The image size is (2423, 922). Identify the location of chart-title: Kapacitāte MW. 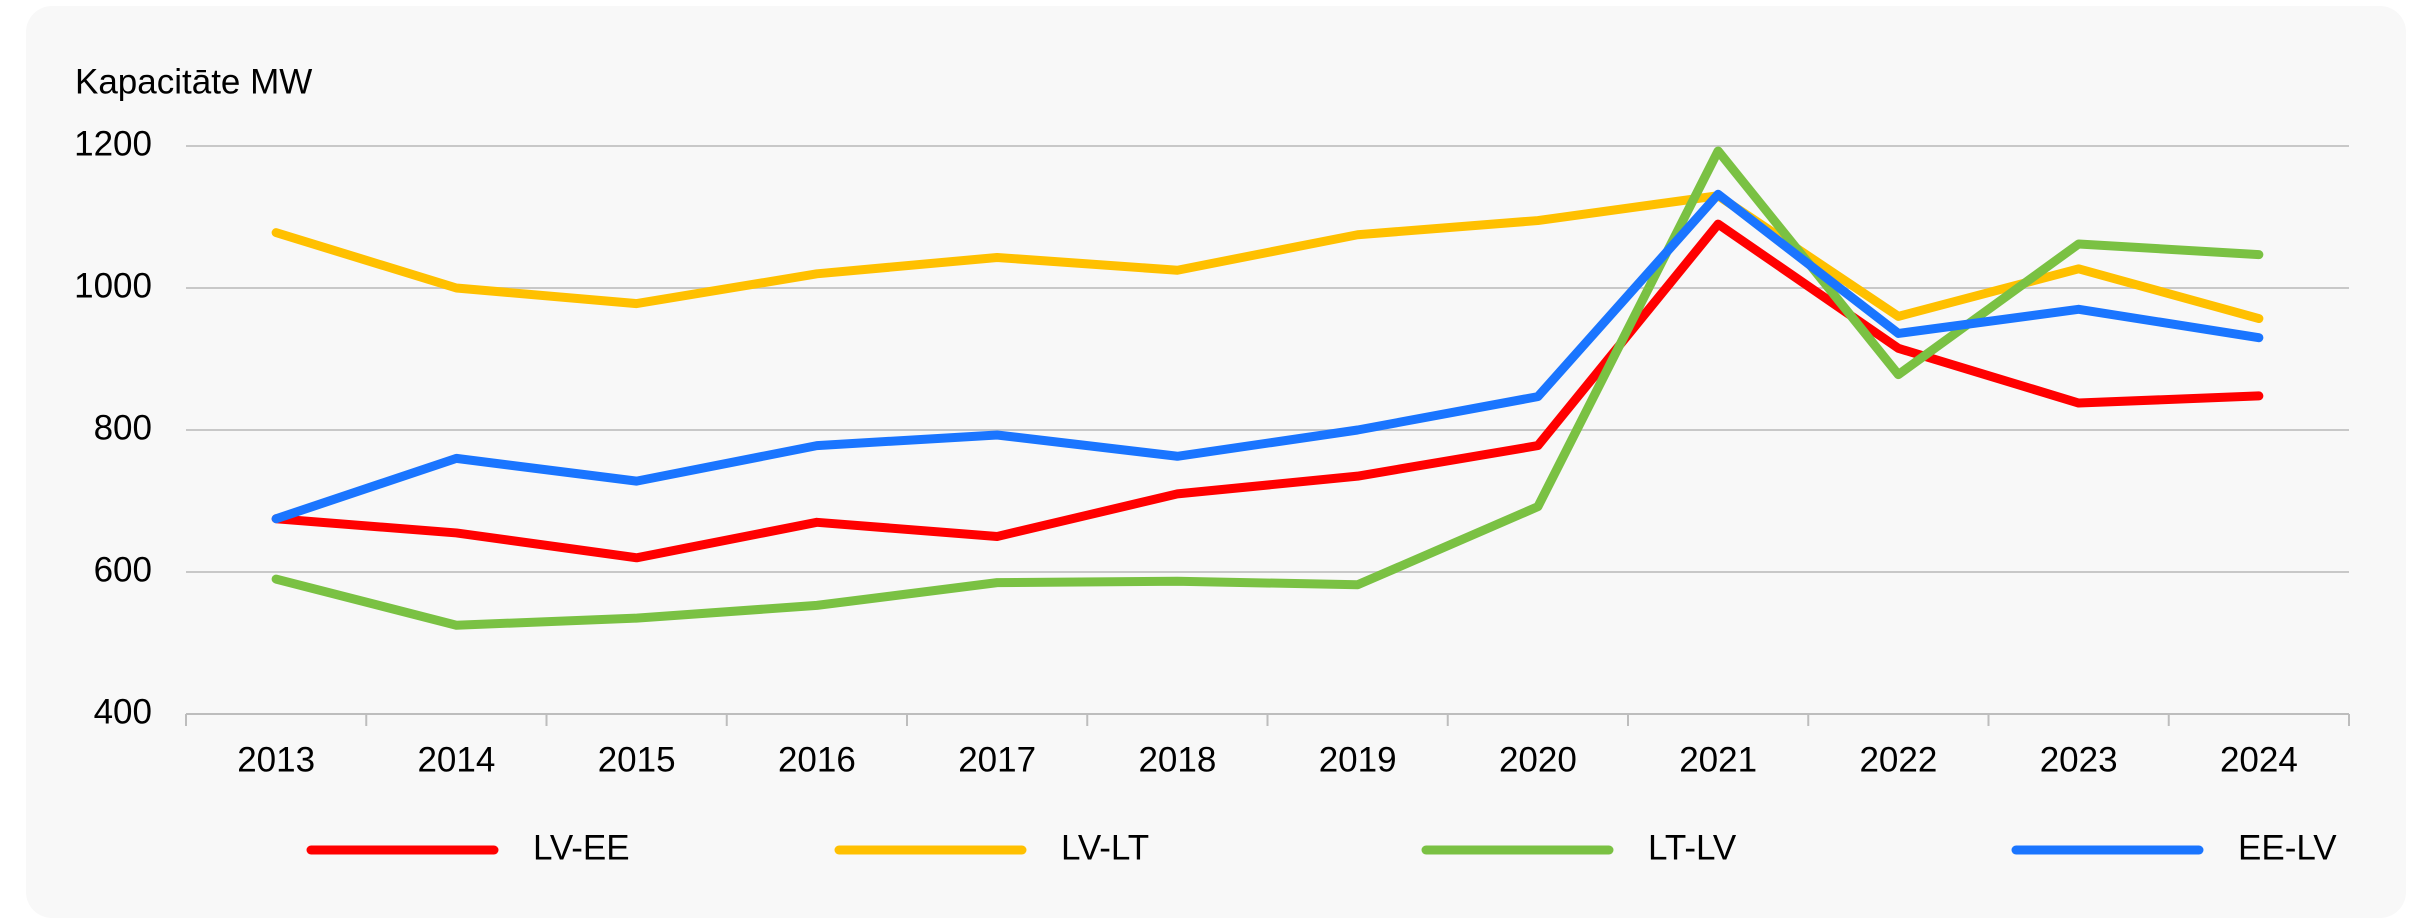
(193, 81).